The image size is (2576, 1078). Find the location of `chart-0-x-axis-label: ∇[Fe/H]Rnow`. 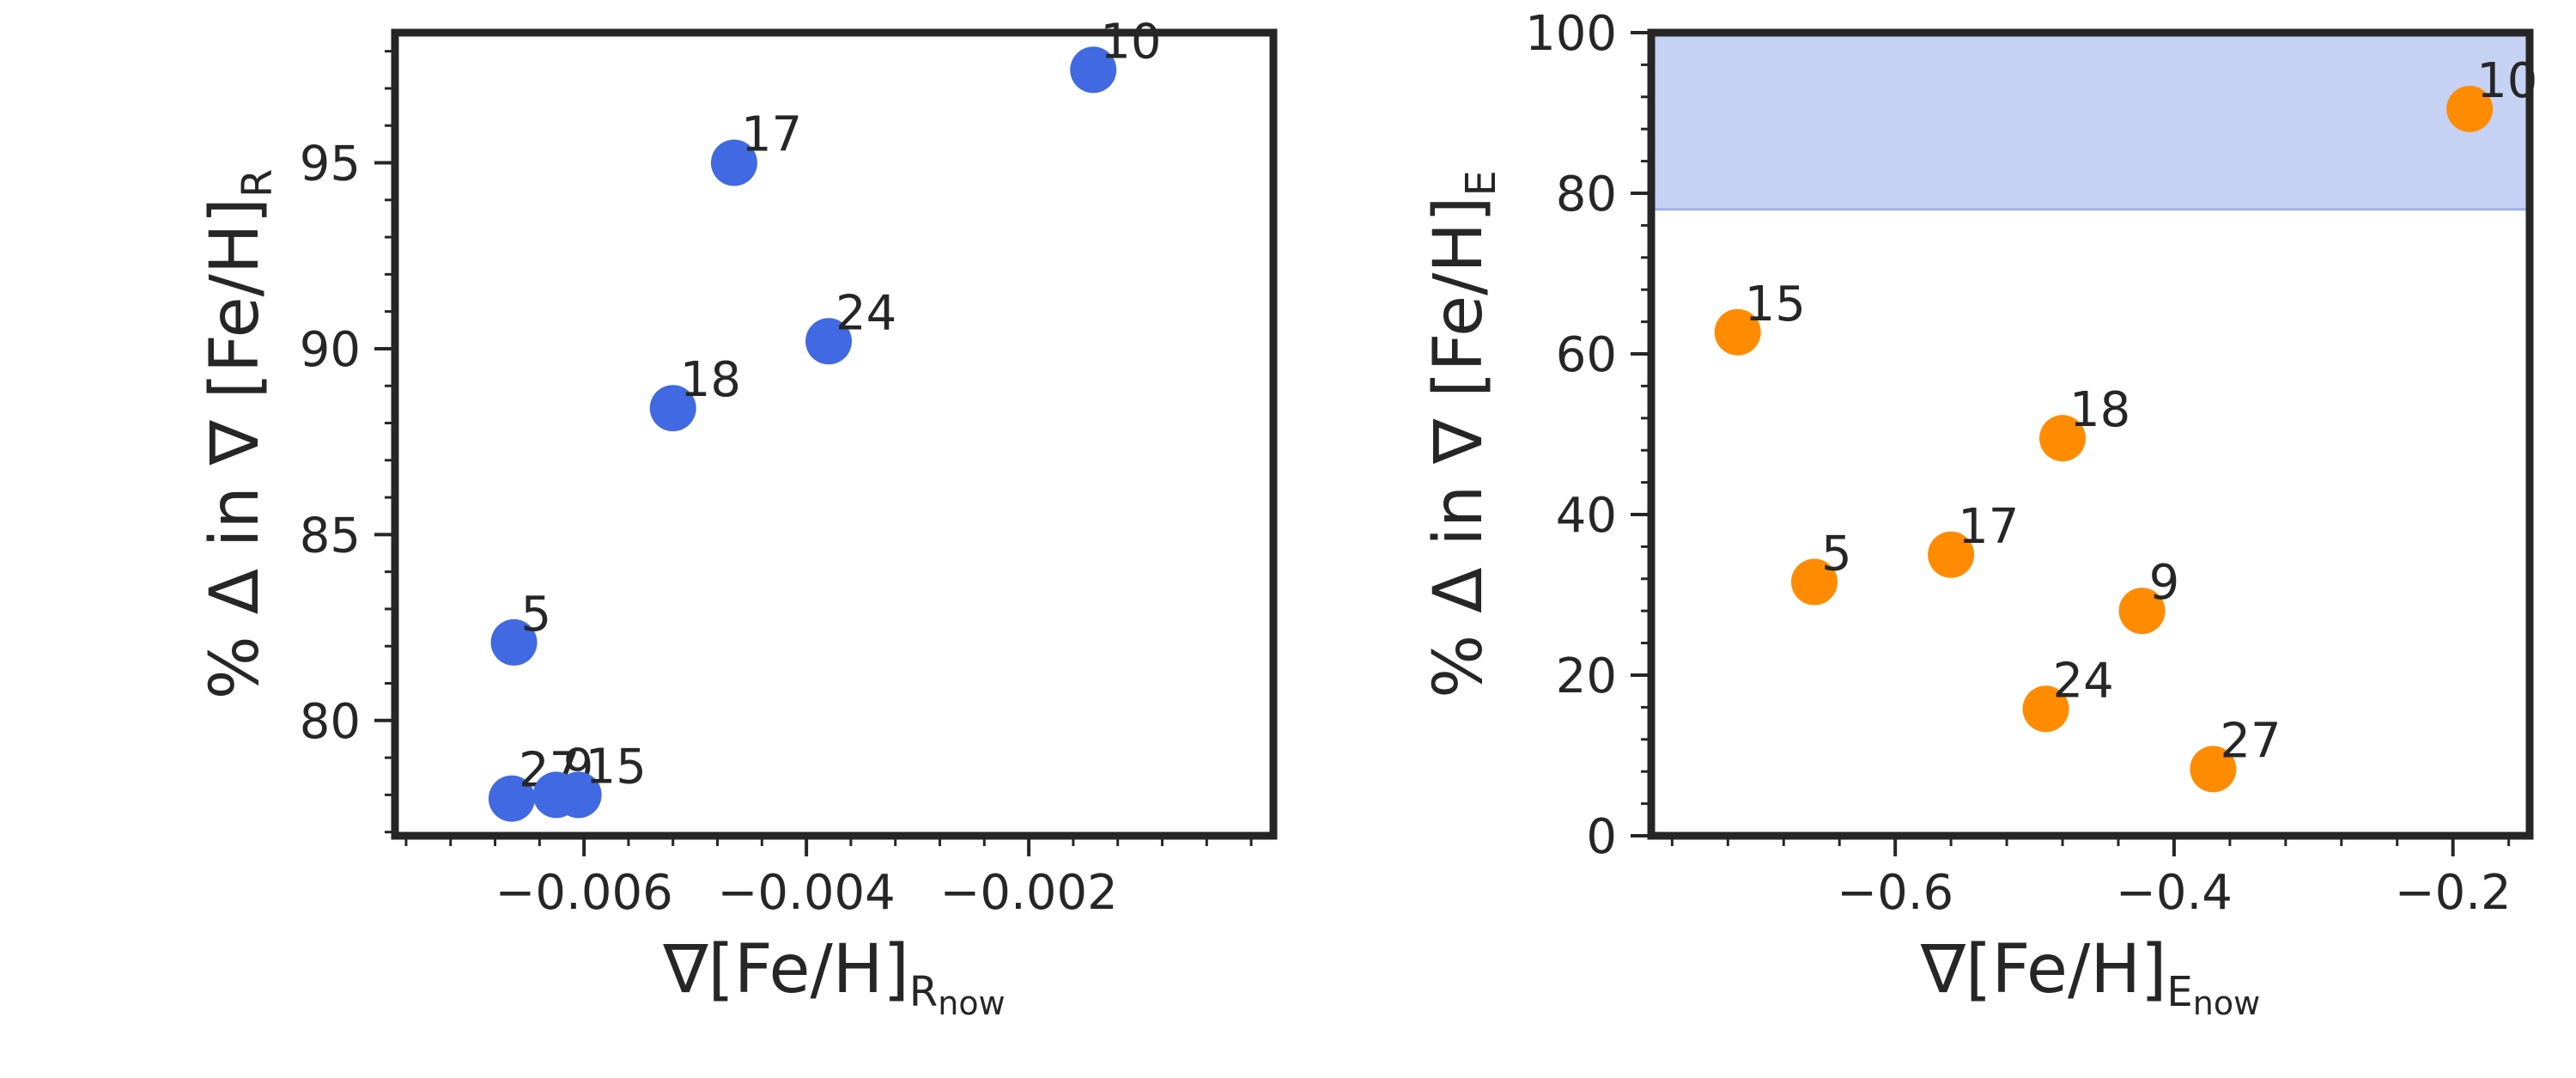

chart-0-x-axis-label: ∇[Fe/H]Rnow is located at coordinates (834, 976).